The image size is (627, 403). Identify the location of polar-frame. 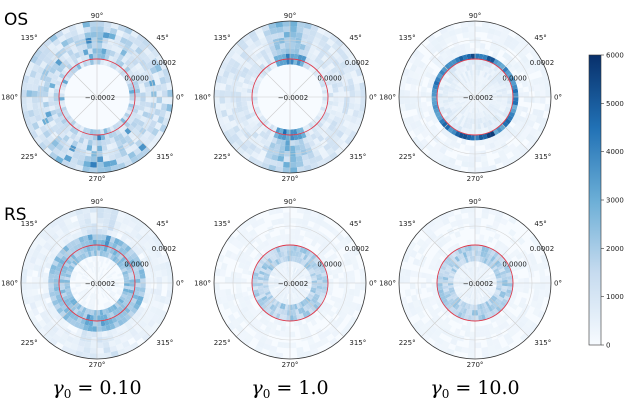
(475, 283).